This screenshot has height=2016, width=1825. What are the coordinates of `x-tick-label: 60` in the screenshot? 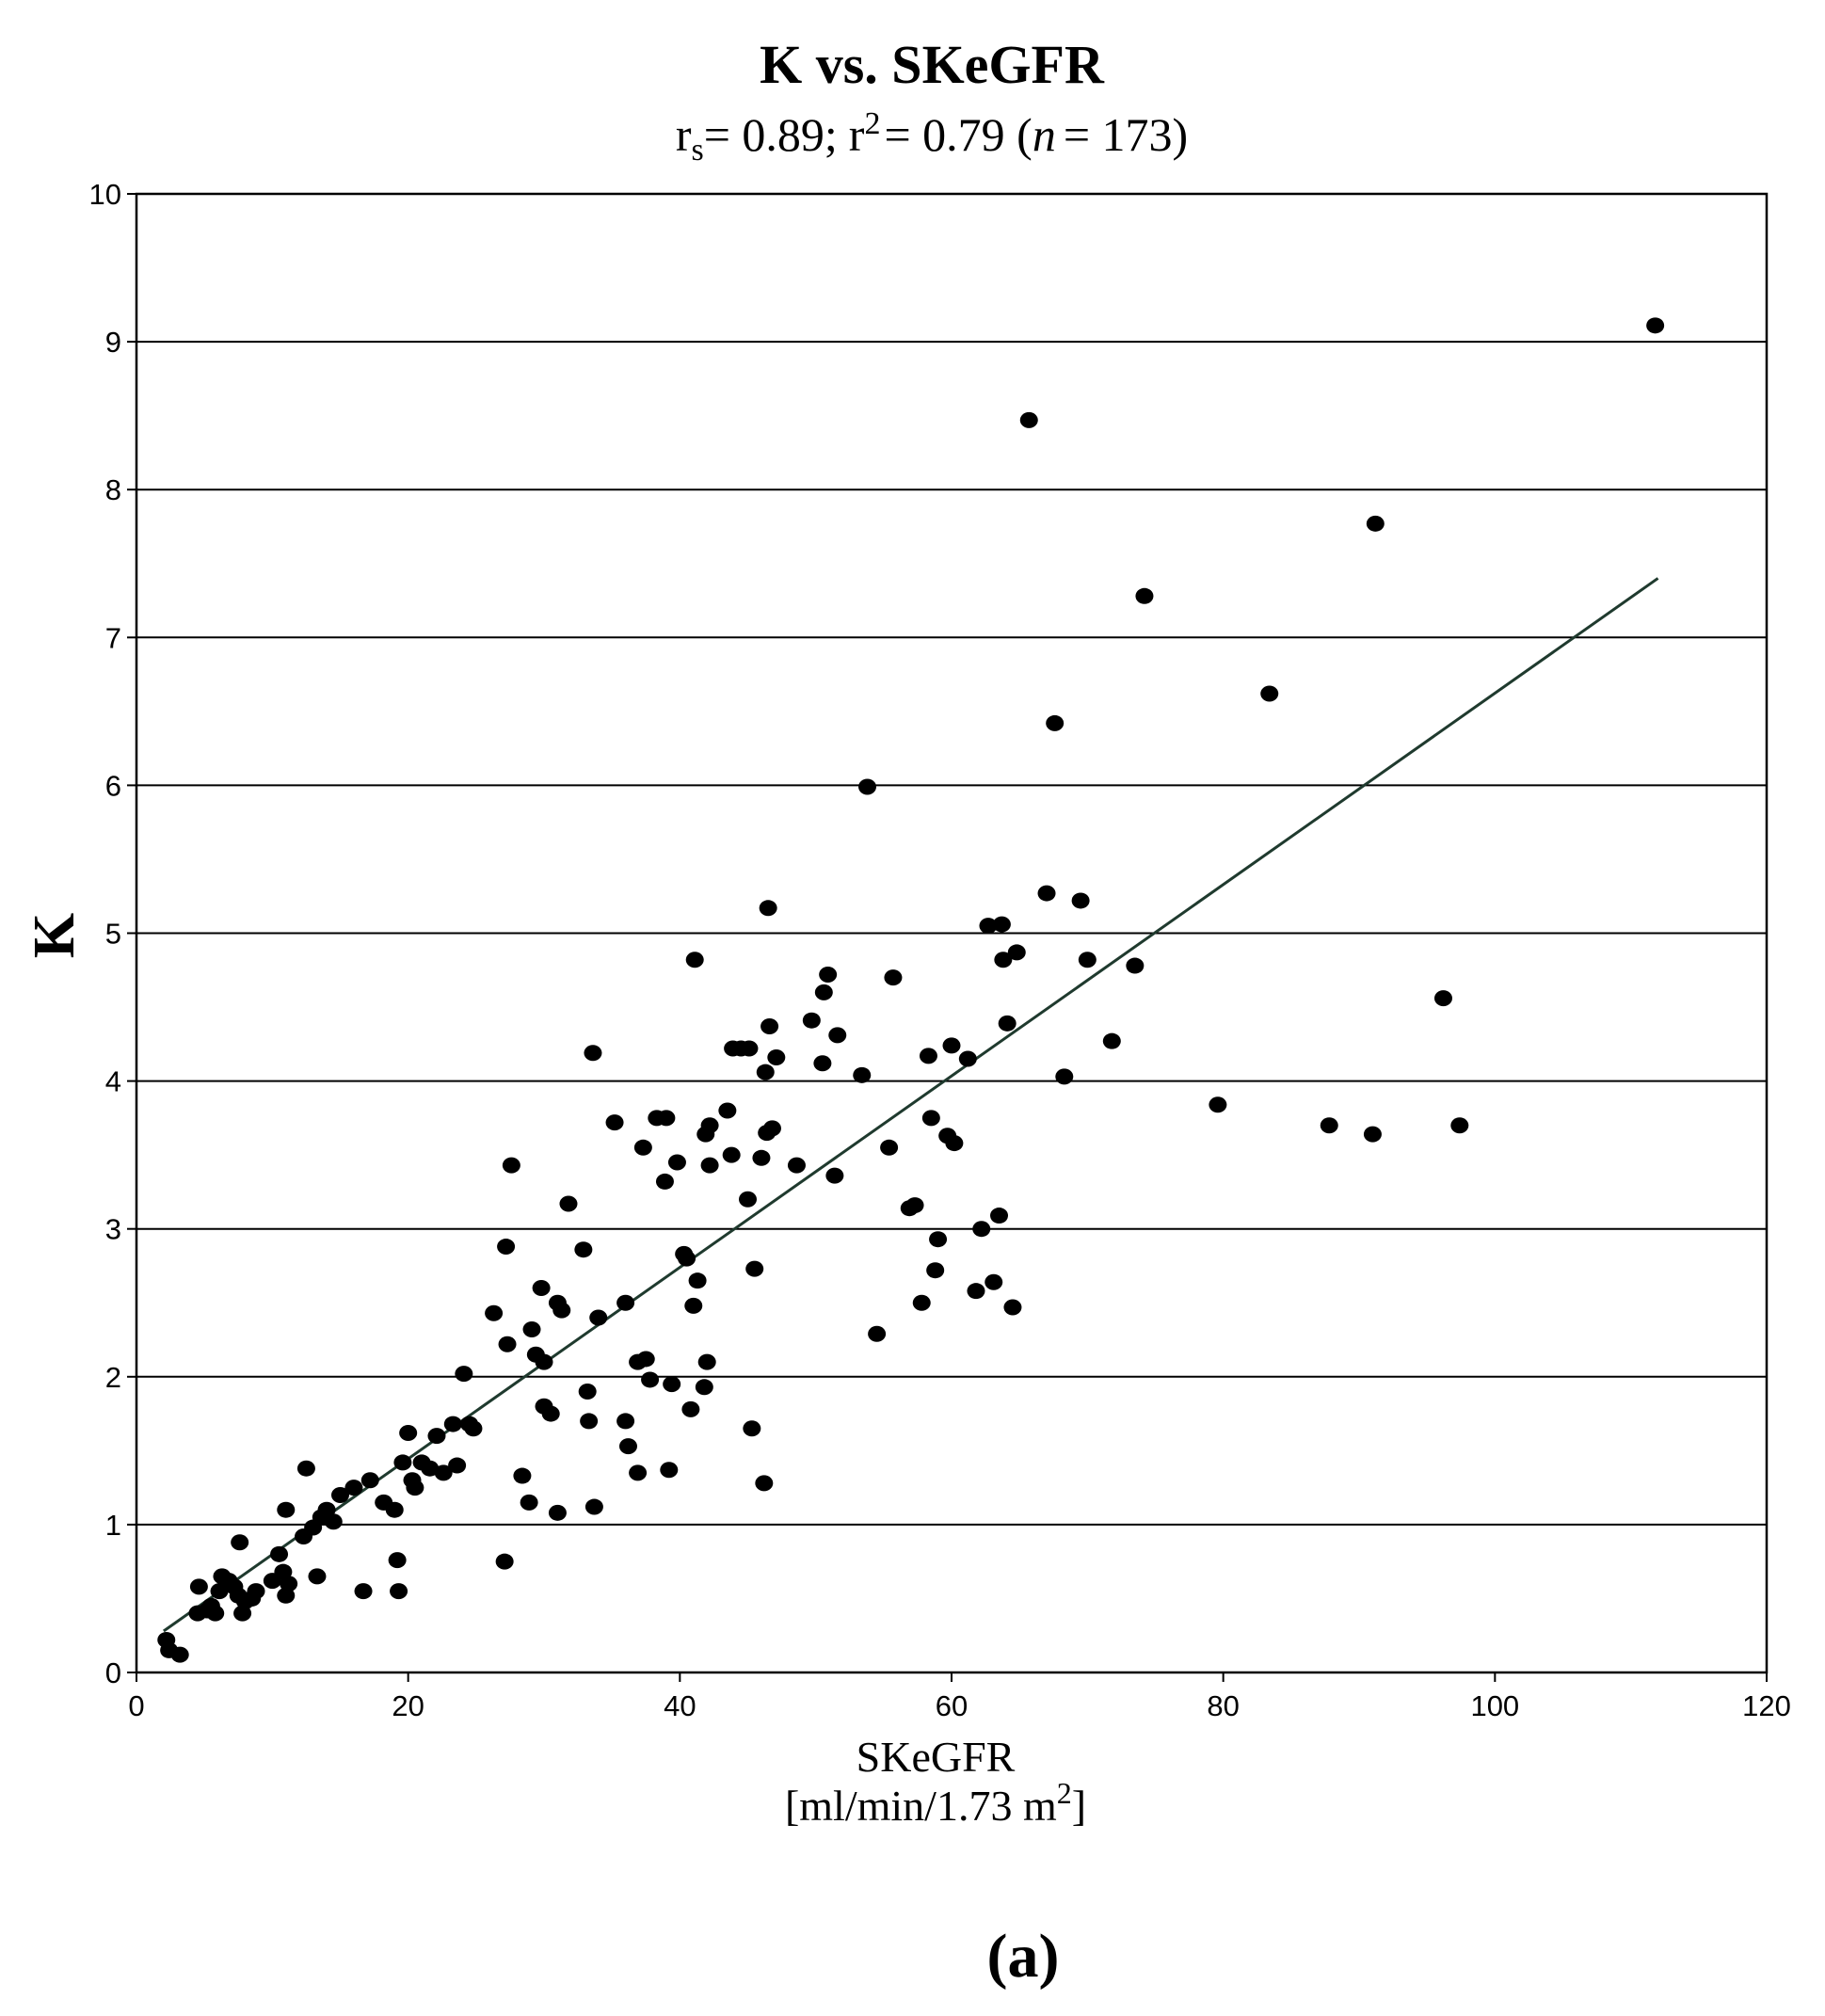 It's located at (952, 1705).